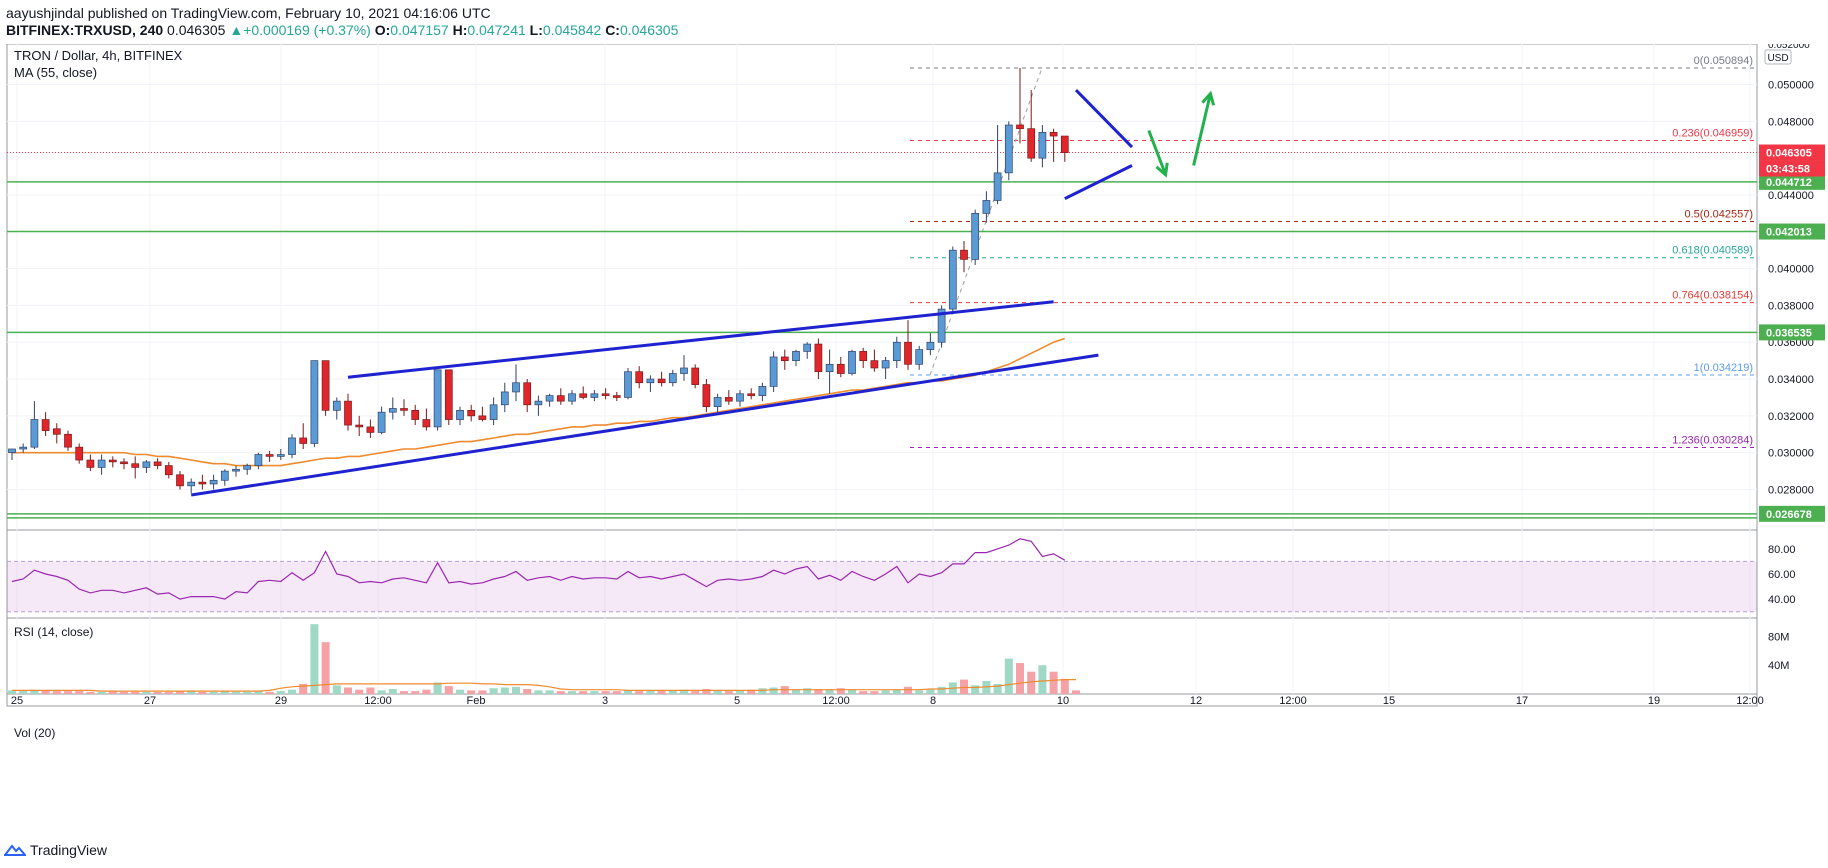  Describe the element at coordinates (1522, 701) in the screenshot. I see `x-tick-label: 17` at that location.